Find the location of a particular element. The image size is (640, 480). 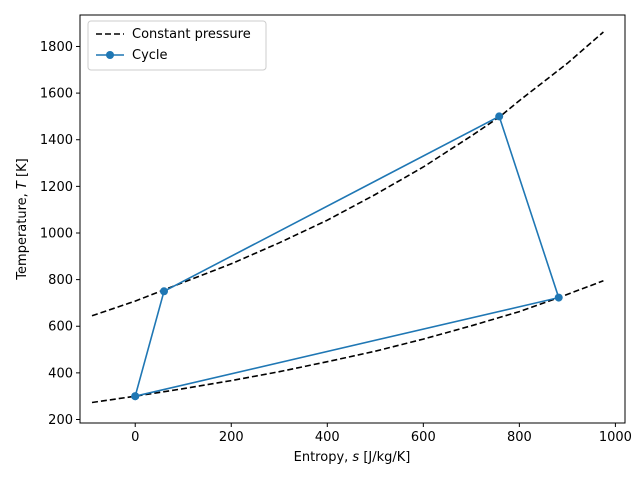

y-tick-label: 1800 is located at coordinates (56, 47).